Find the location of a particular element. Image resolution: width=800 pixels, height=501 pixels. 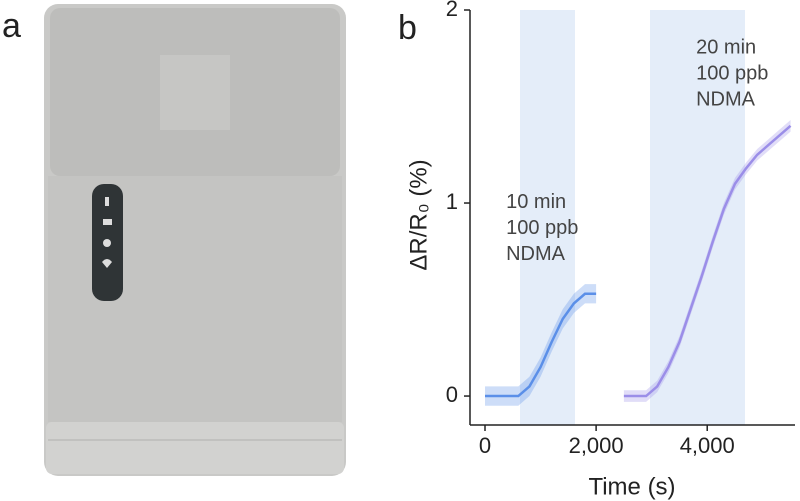

x-tick-label: 4,000 is located at coordinates (707, 445).